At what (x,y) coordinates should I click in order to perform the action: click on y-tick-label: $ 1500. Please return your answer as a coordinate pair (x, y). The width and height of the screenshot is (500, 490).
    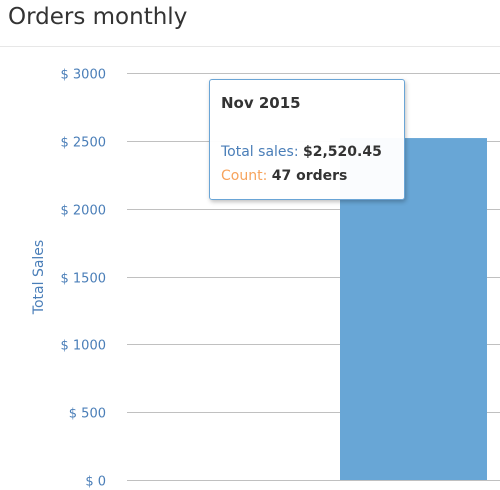
    Looking at the image, I should click on (84, 279).